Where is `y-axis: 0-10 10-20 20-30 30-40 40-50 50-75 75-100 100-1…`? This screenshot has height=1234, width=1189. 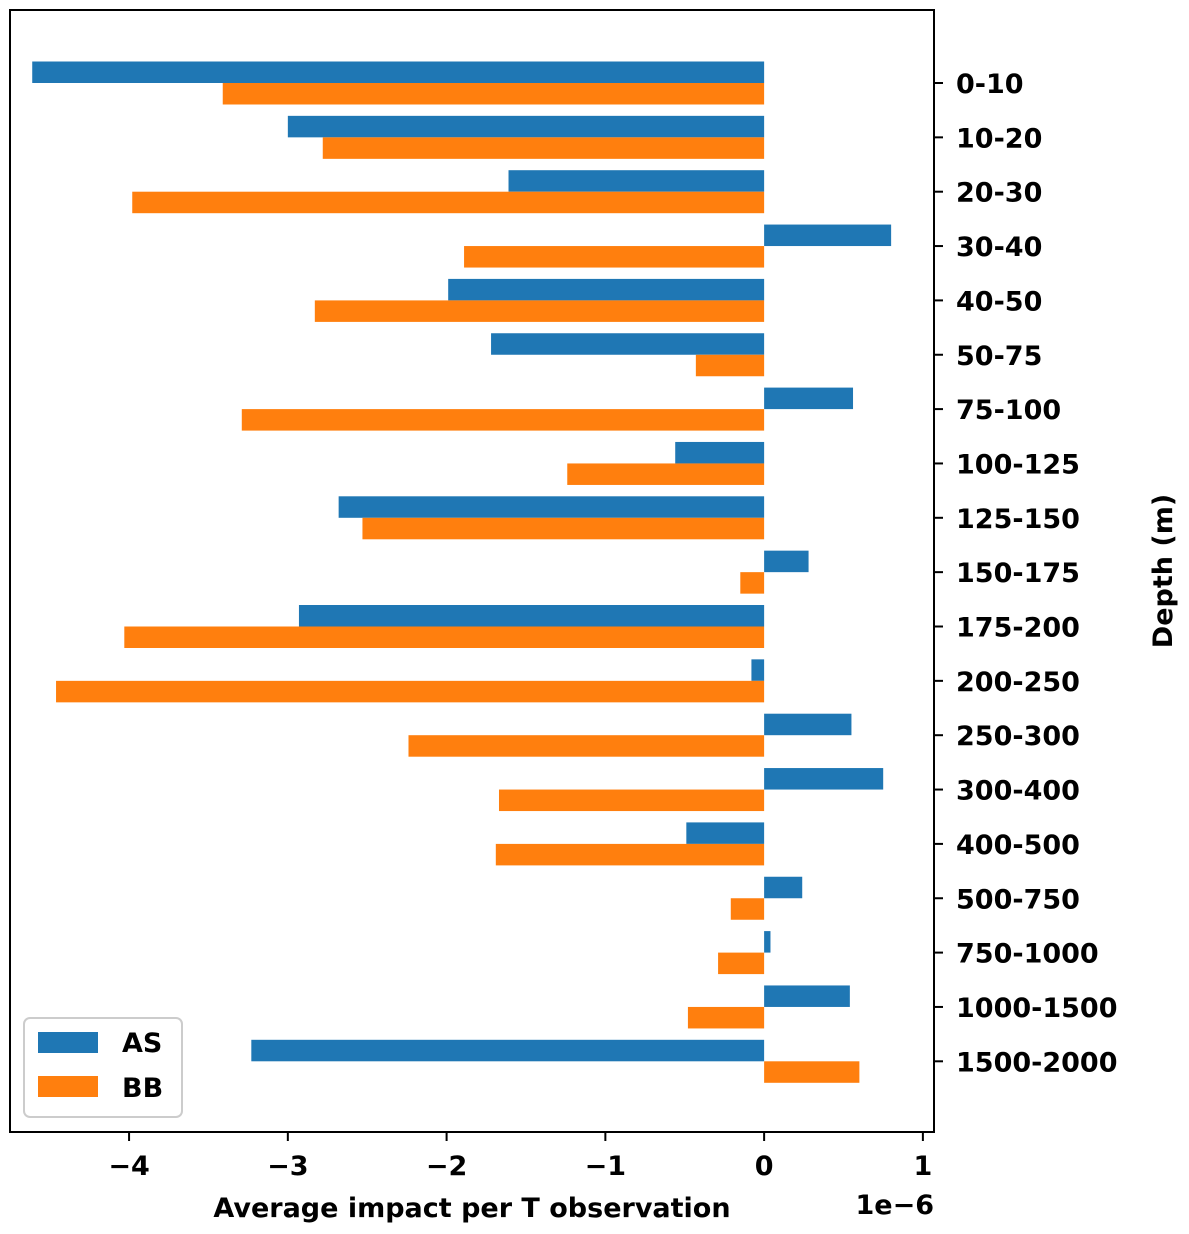
y-axis: 0-10 10-20 20-30 30-40 40-50 50-75 75-100 100-1… is located at coordinates (1026, 573).